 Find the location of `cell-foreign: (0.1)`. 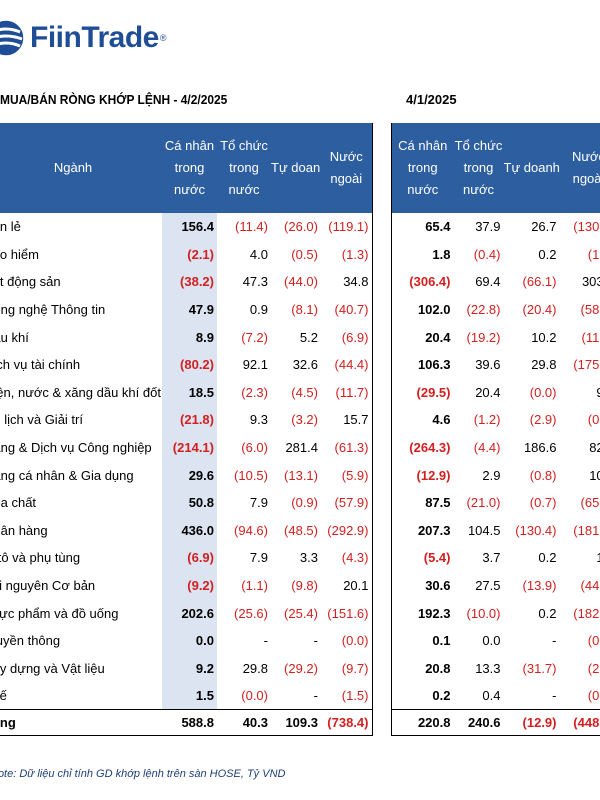

cell-foreign: (0.1) is located at coordinates (593, 641).